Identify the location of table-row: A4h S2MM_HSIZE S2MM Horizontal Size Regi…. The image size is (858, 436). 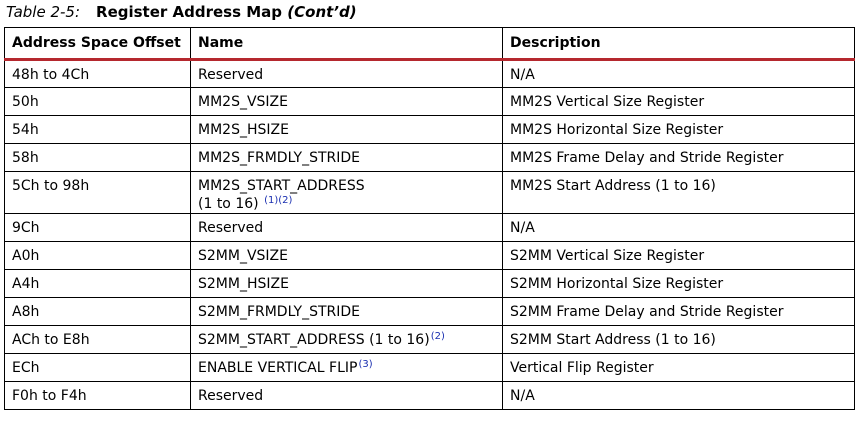
(429, 283).